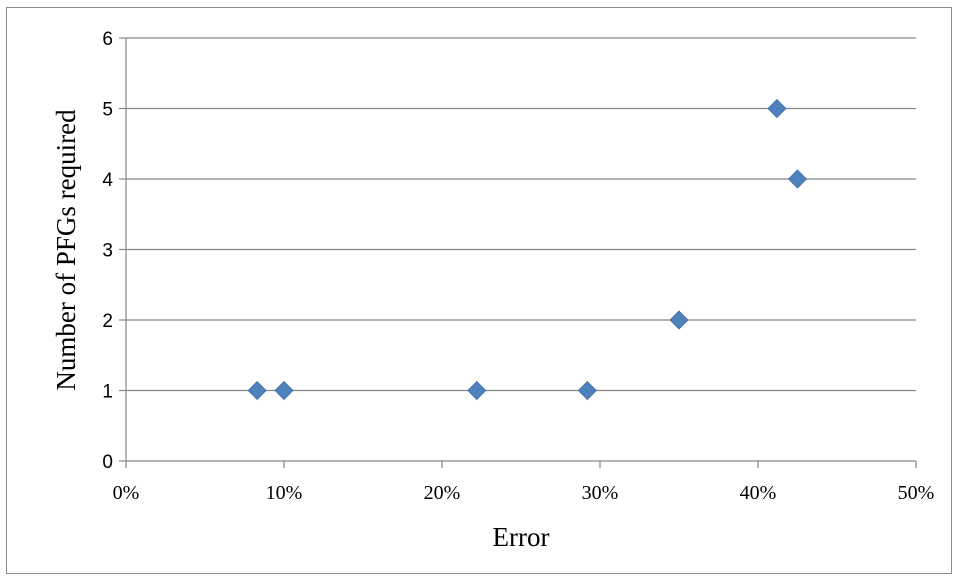 Image resolution: width=959 pixels, height=580 pixels. Describe the element at coordinates (107, 321) in the screenshot. I see `y-tick-label: 2` at that location.